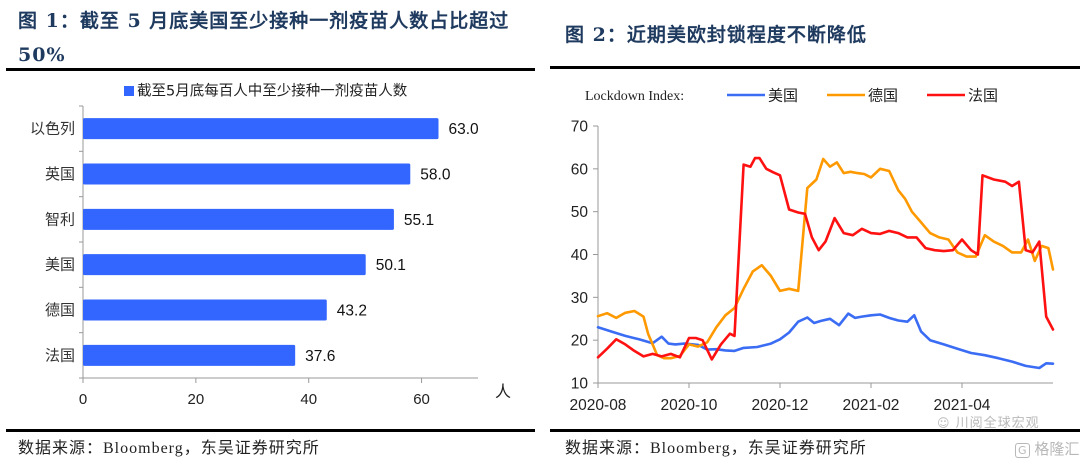  I want to click on y-tick-label: 60, so click(580, 169).